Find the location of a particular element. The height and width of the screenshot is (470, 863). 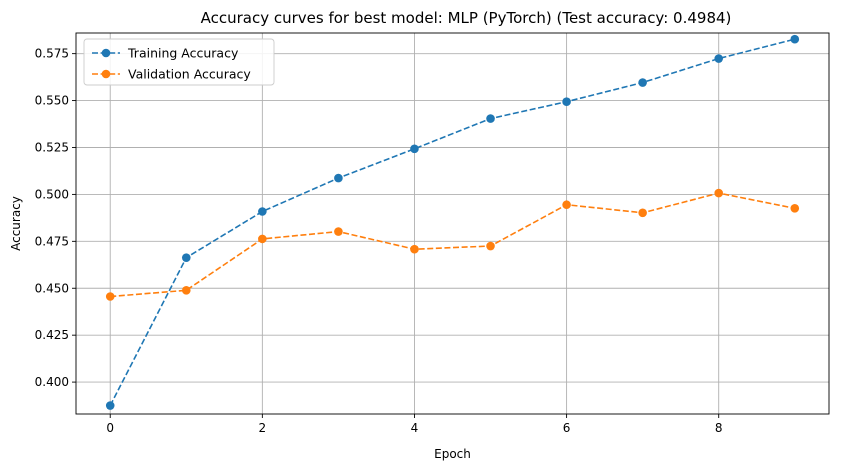

legend-box is located at coordinates (179, 62).